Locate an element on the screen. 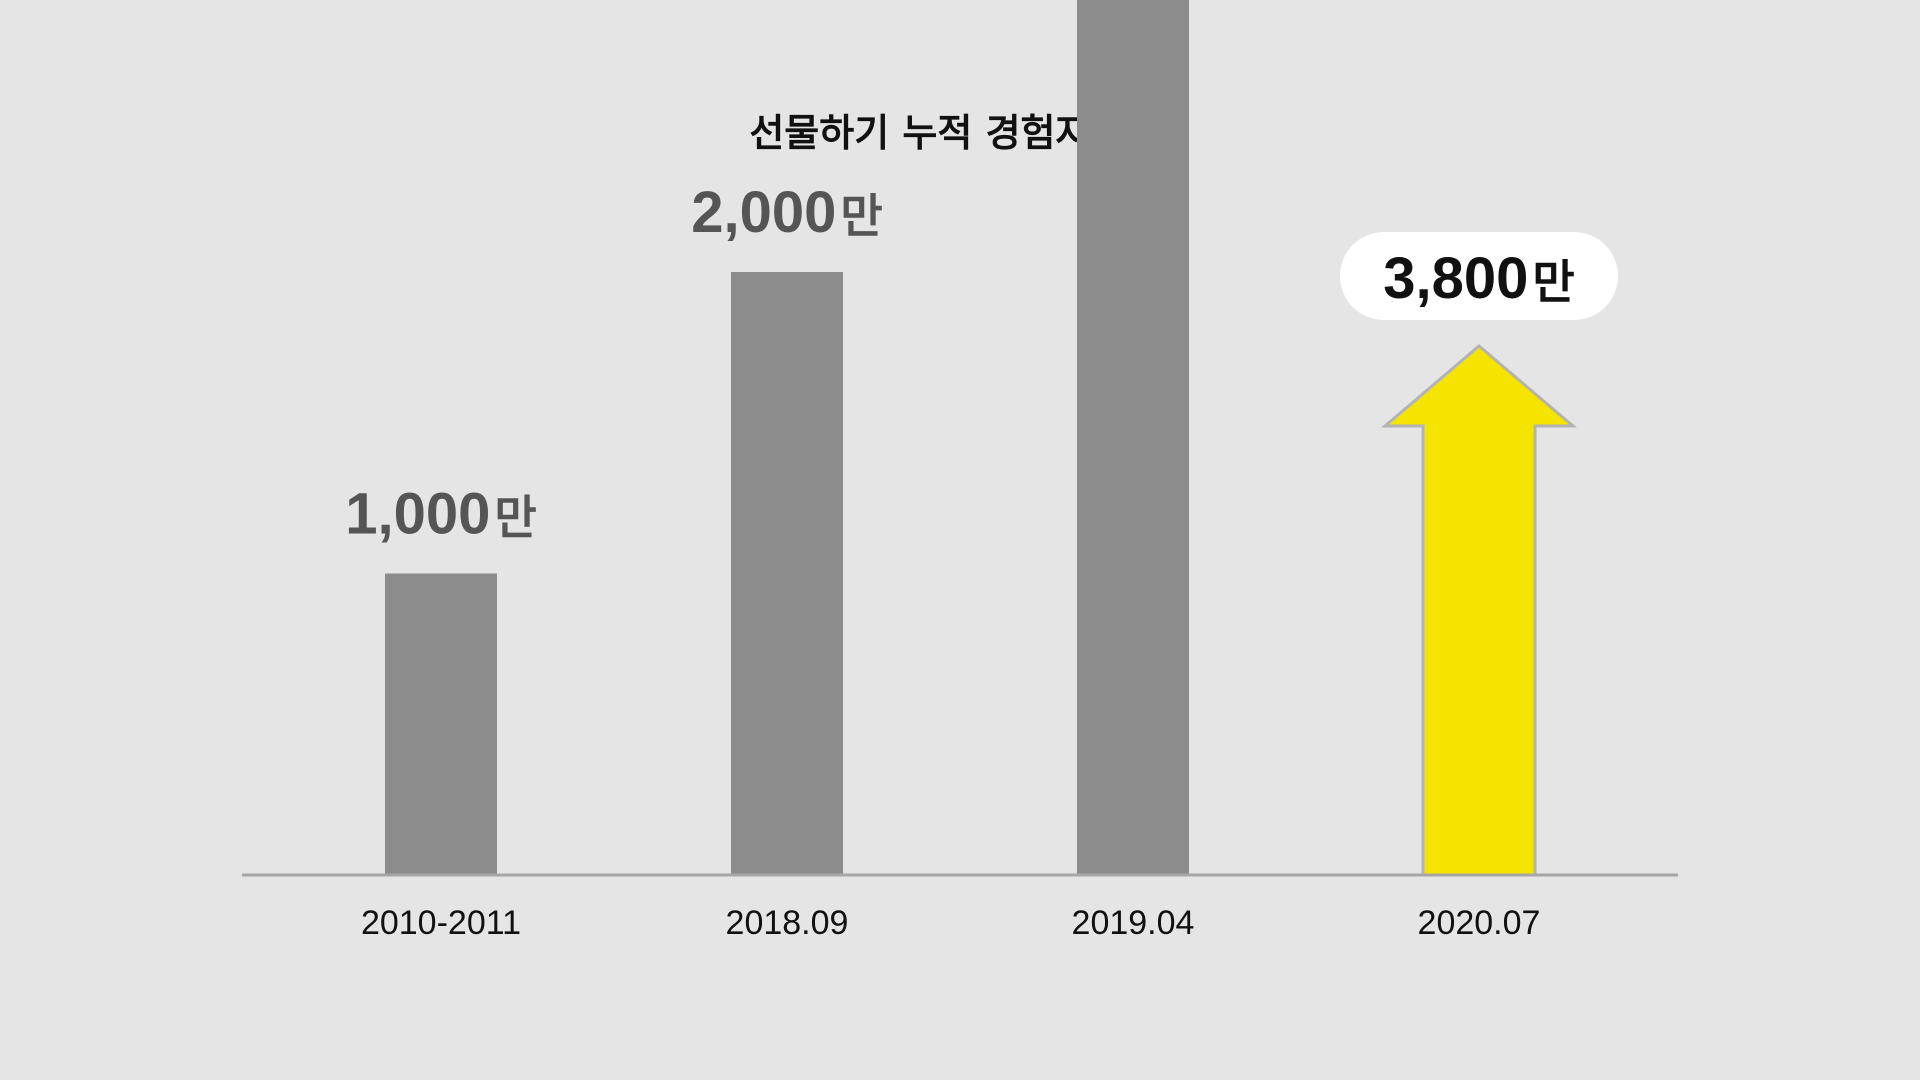 This screenshot has width=1920, height=1080. bar-2010-2011 is located at coordinates (441, 724).